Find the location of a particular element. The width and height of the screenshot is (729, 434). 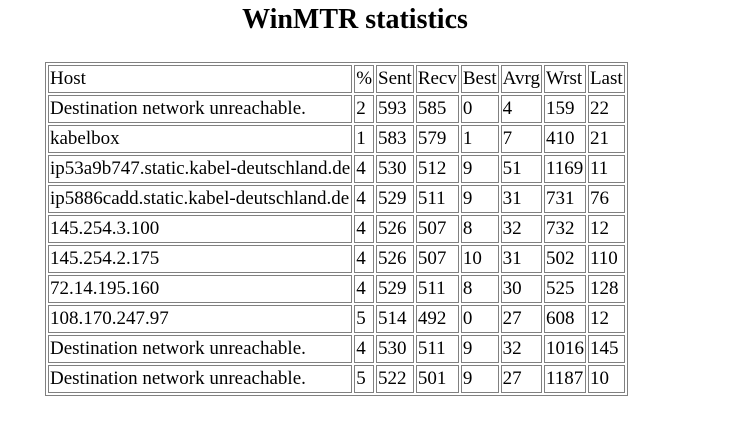

header-cell: % is located at coordinates (364, 79).